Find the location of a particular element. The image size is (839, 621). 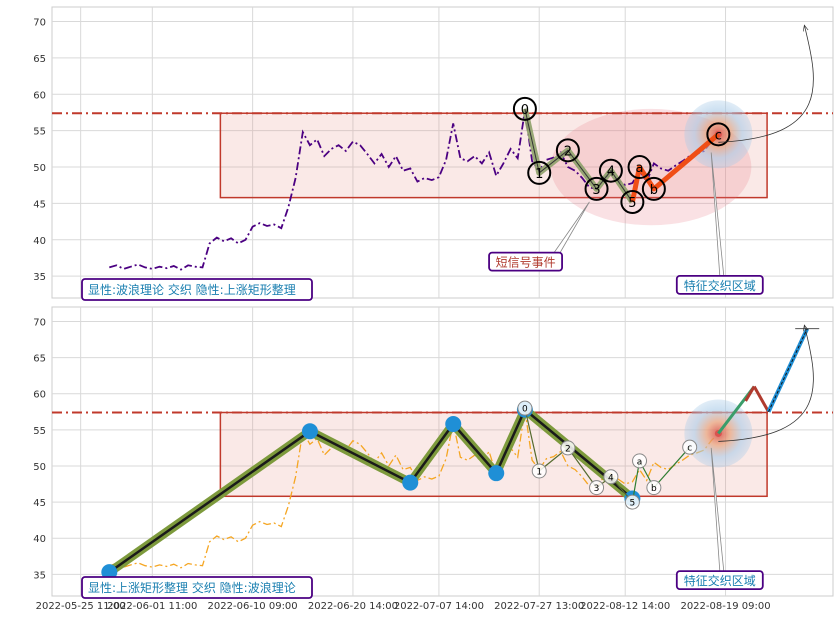

x-tick-label: 2022-08-12 14:00 is located at coordinates (625, 606).